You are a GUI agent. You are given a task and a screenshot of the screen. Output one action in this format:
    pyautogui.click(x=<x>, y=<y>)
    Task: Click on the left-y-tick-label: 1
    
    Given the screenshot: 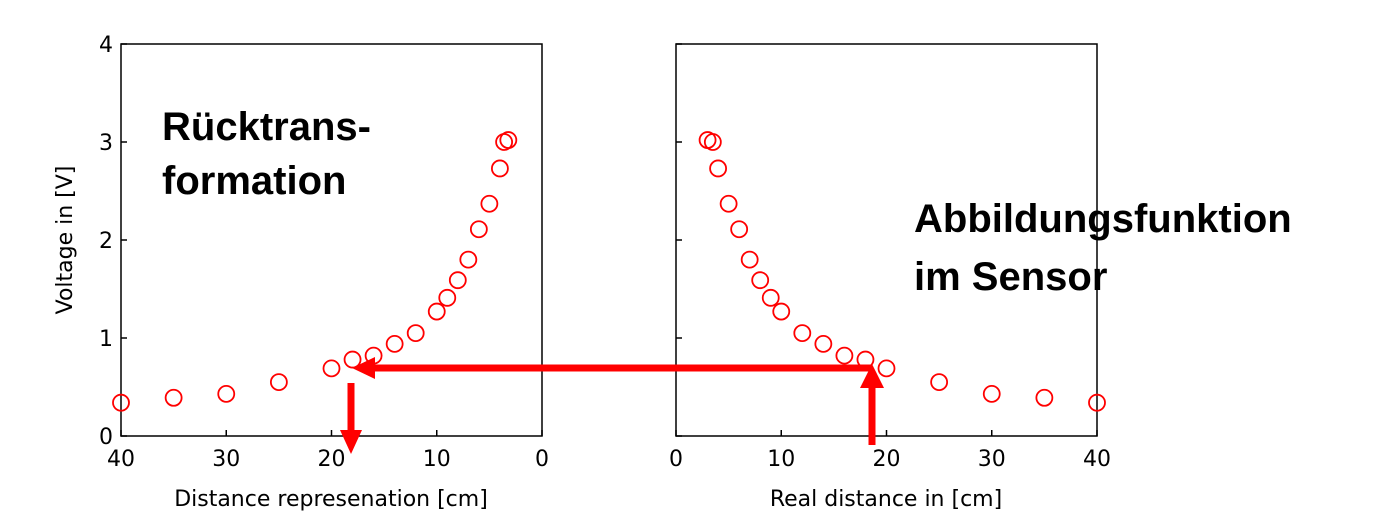 What is the action you would take?
    pyautogui.click(x=106, y=339)
    